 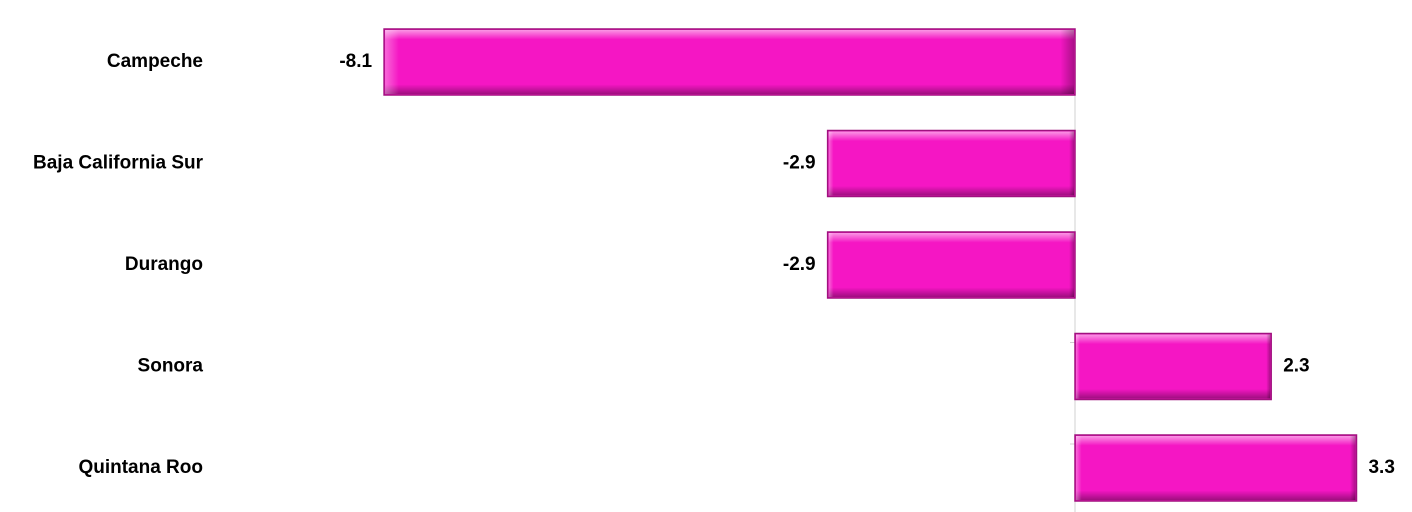 I want to click on category-label: Durango, so click(x=164, y=264).